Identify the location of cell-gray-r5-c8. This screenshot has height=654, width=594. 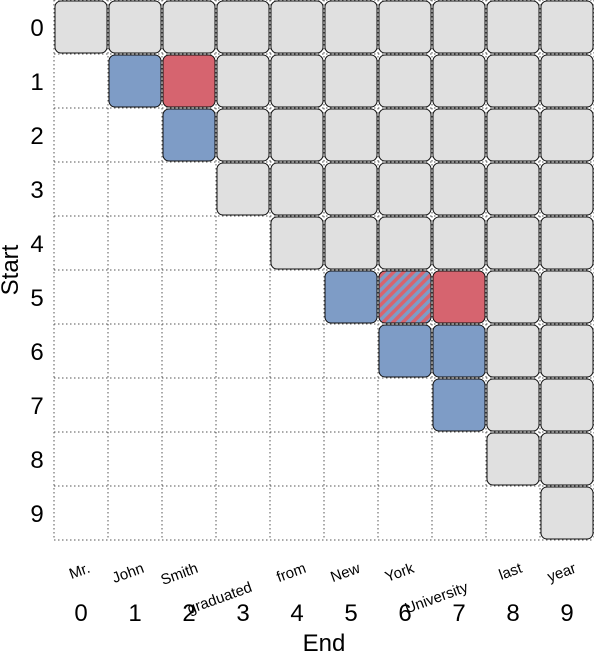
(513, 297).